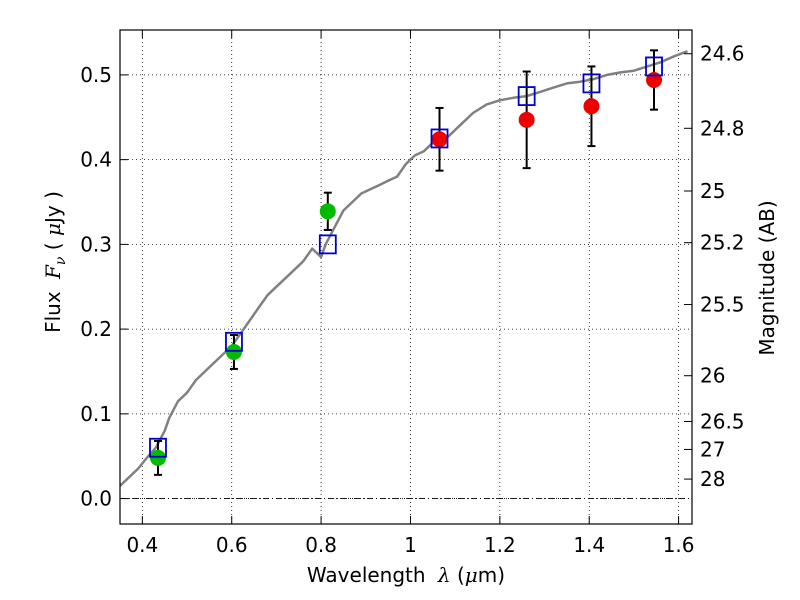 The image size is (800, 600). I want to click on y2-tick-label: 26.5, so click(722, 421).